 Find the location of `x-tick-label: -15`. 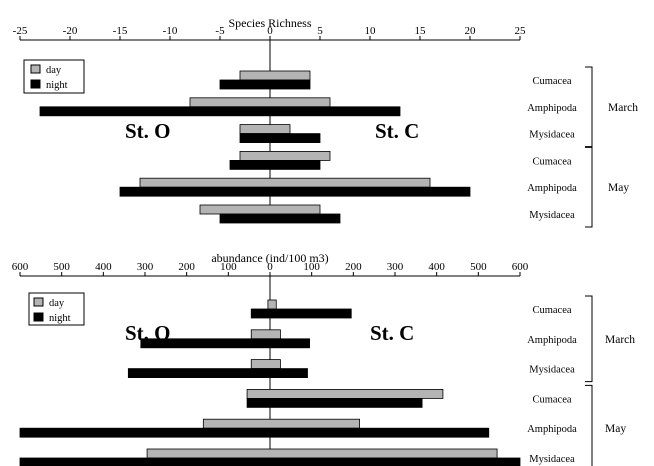

x-tick-label: -15 is located at coordinates (120, 31).